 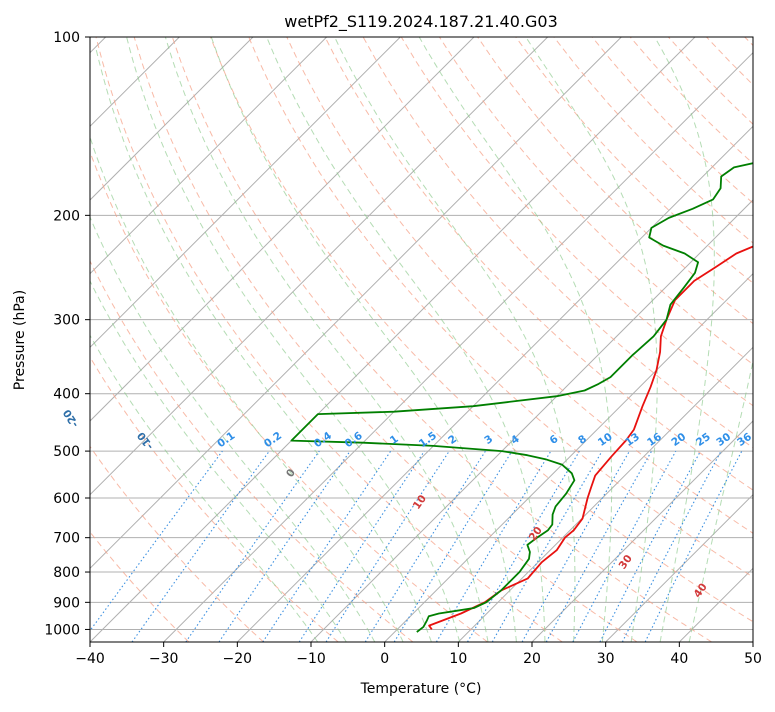 I want to click on x-tick-label: −20, so click(x=238, y=659).